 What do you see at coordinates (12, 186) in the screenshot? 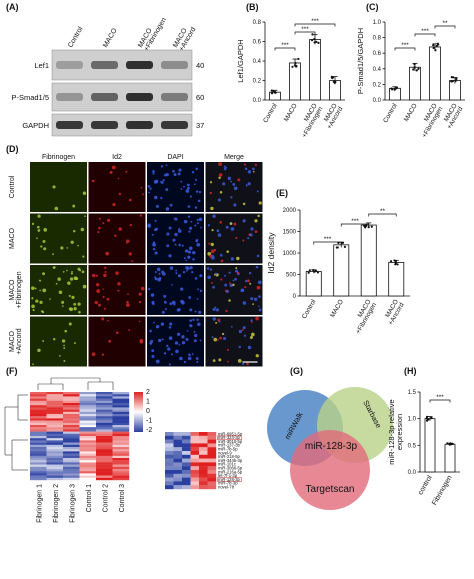
I see `fluor-row-label: Control` at bounding box center [12, 186].